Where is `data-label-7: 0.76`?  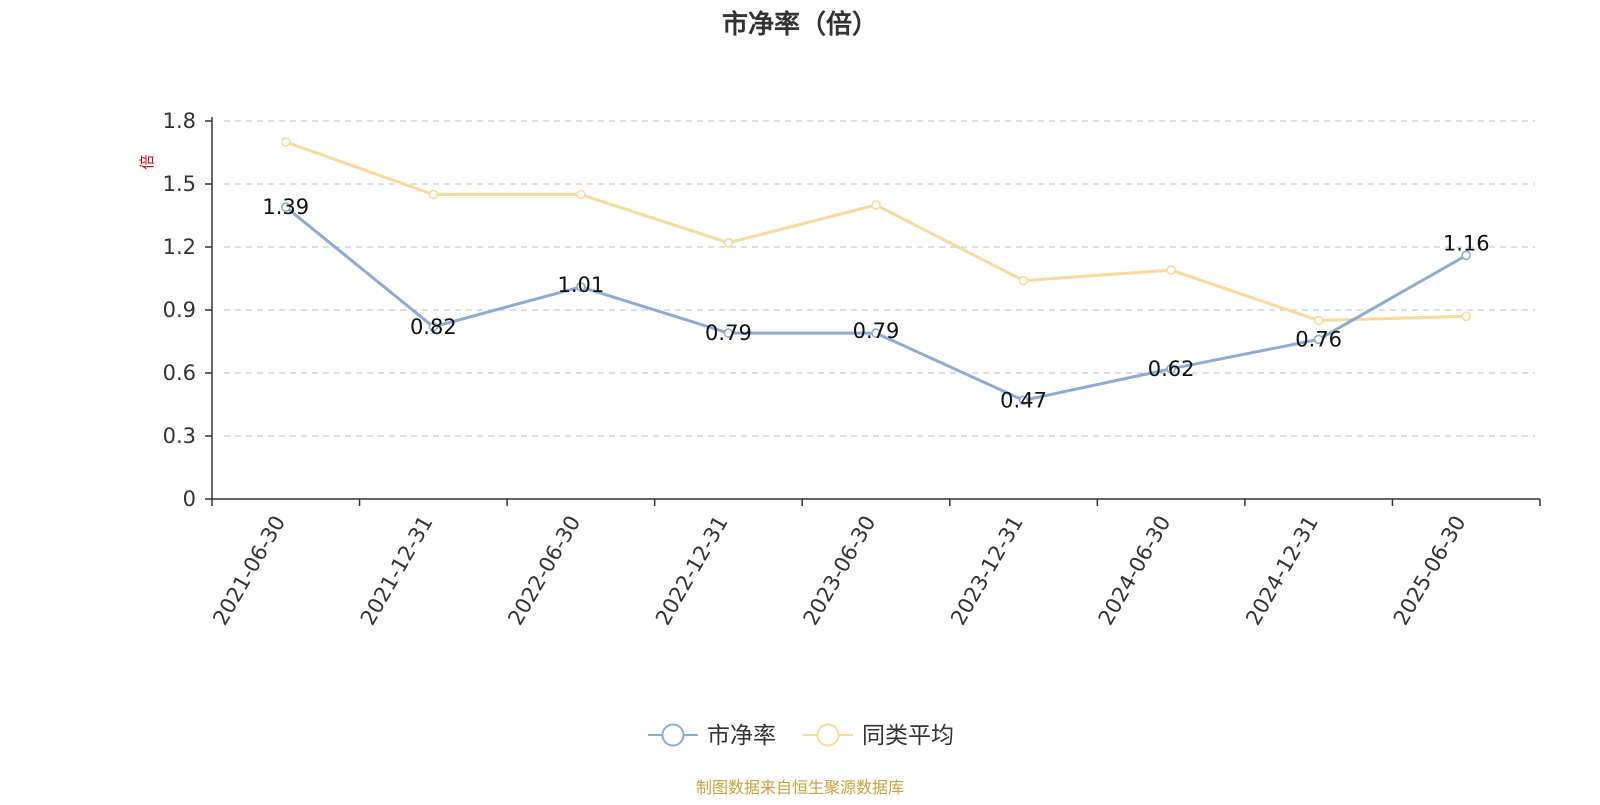 data-label-7: 0.76 is located at coordinates (1318, 339).